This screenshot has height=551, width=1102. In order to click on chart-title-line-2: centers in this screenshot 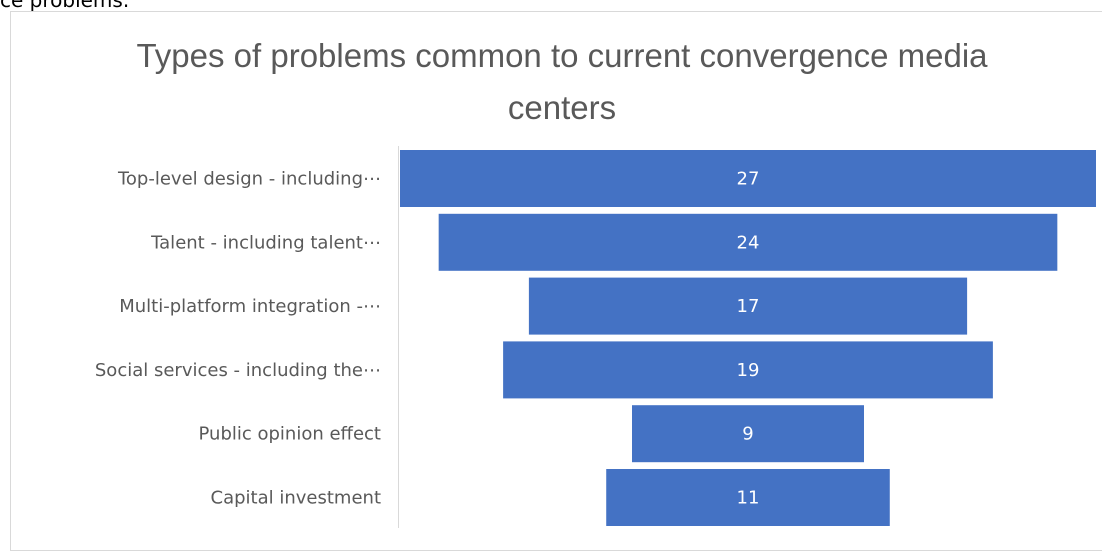, I will do `click(562, 107)`.